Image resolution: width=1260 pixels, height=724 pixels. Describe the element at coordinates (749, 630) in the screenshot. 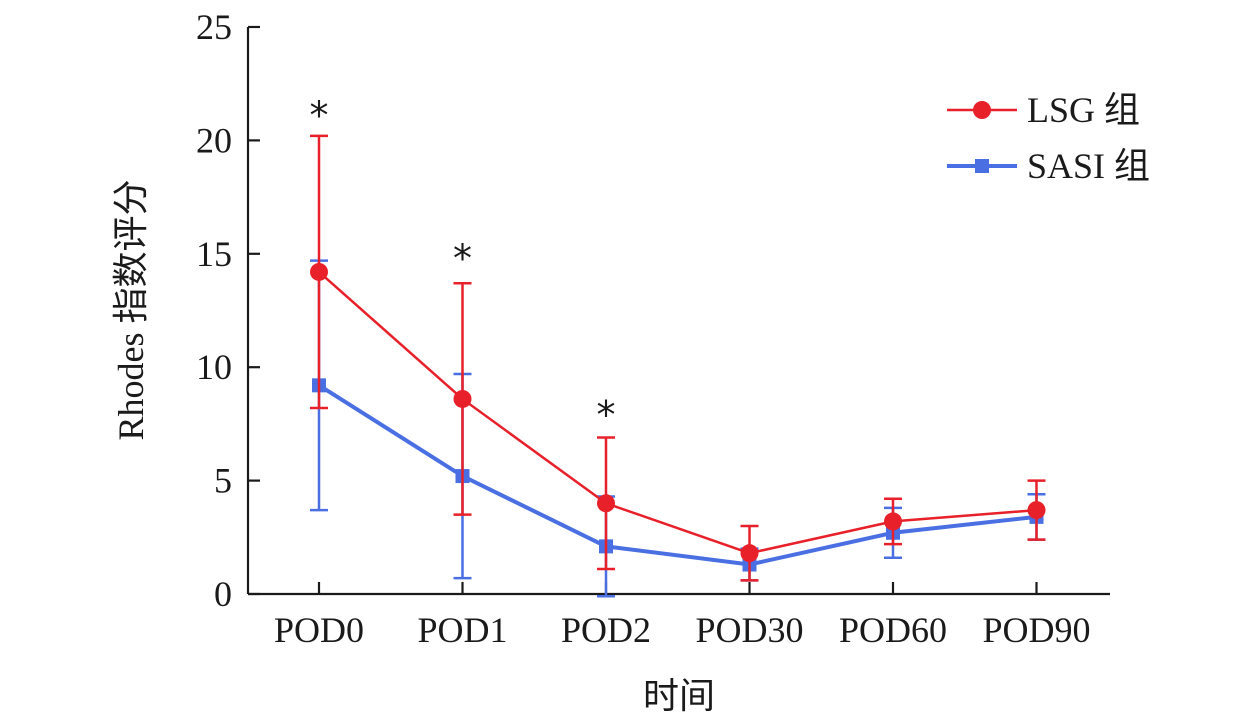

I see `x-tick-label: POD30` at that location.